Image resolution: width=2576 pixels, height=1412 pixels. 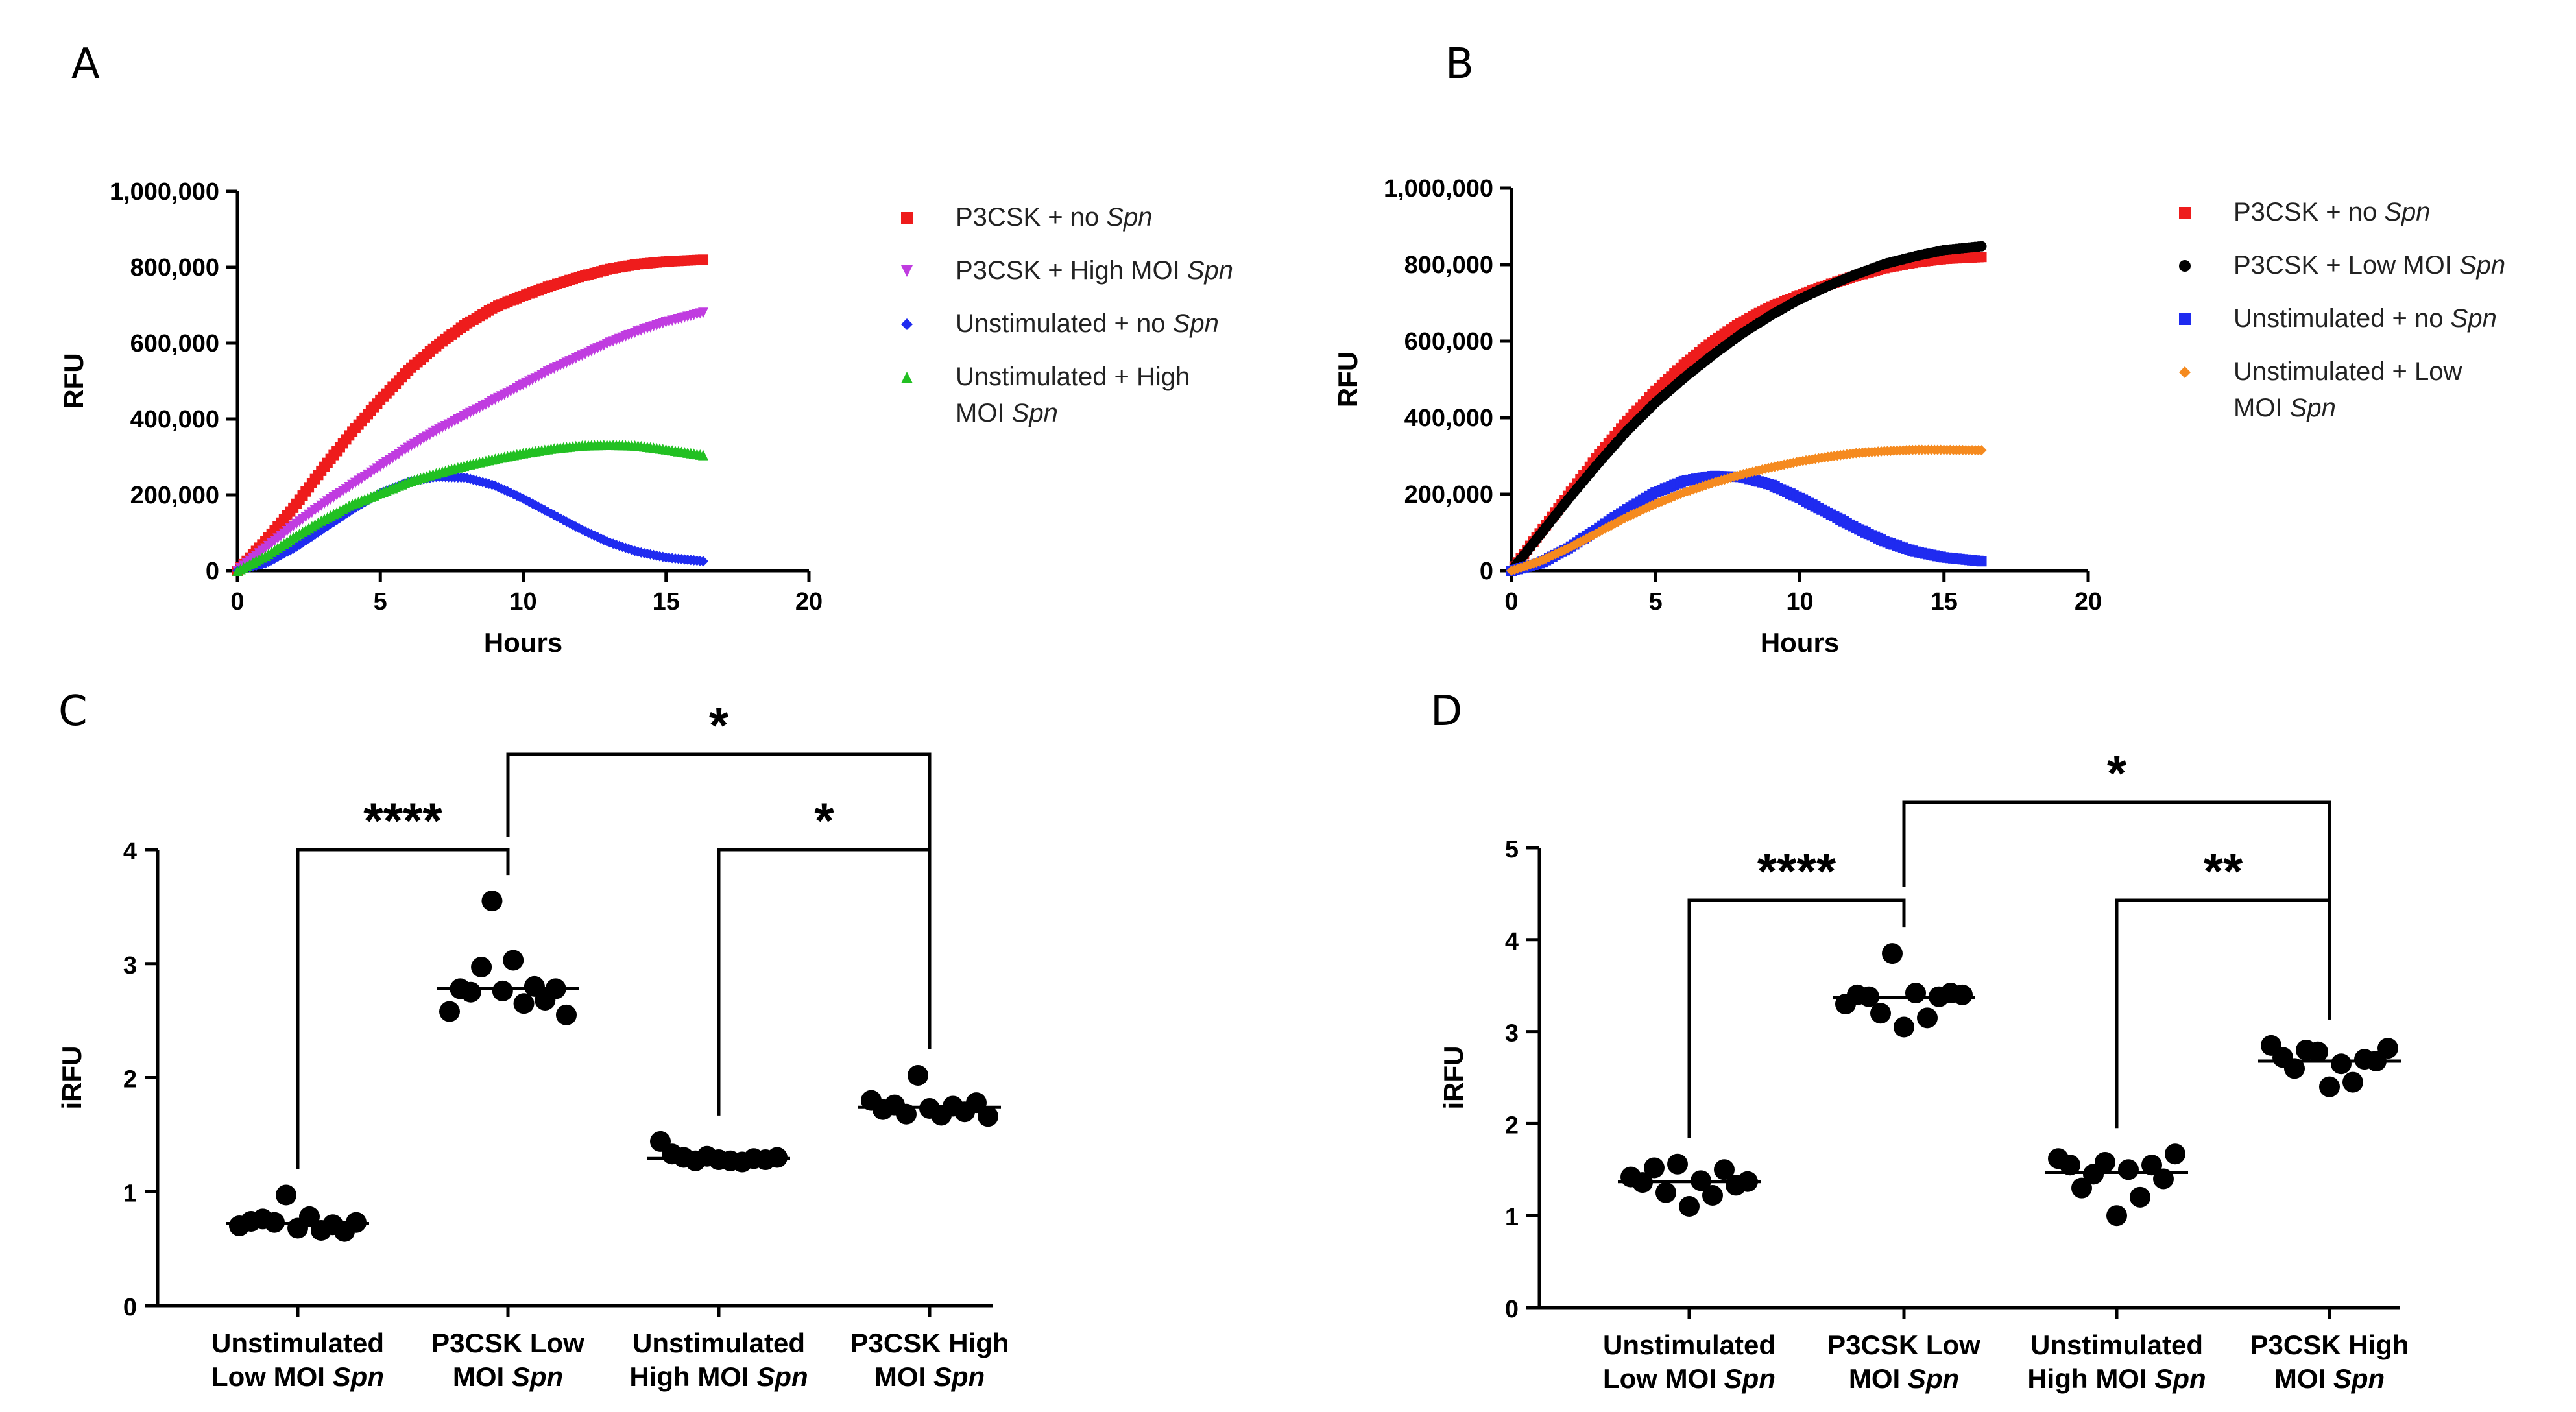 I want to click on y-tick-label: 3, so click(x=130, y=965).